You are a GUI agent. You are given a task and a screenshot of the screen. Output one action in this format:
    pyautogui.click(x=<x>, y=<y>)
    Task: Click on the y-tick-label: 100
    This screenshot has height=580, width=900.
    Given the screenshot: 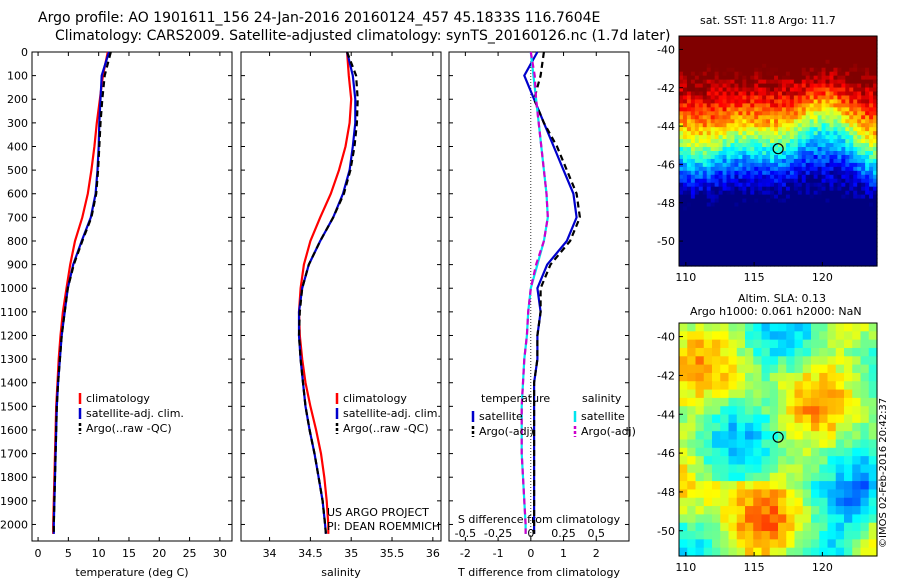 What is the action you would take?
    pyautogui.click(x=17, y=76)
    